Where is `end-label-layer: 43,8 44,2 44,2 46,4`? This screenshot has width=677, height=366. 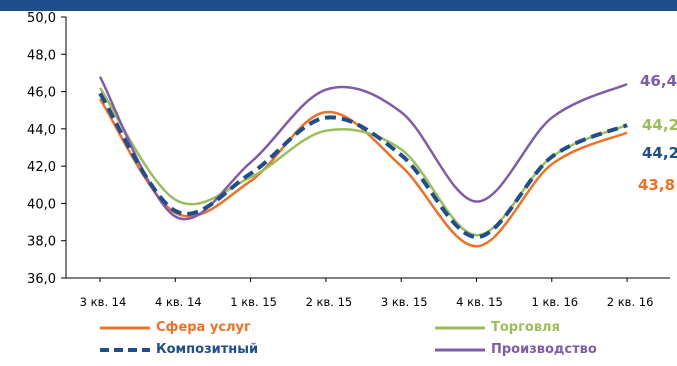
end-label-layer: 43,8 44,2 44,2 46,4 is located at coordinates (657, 133).